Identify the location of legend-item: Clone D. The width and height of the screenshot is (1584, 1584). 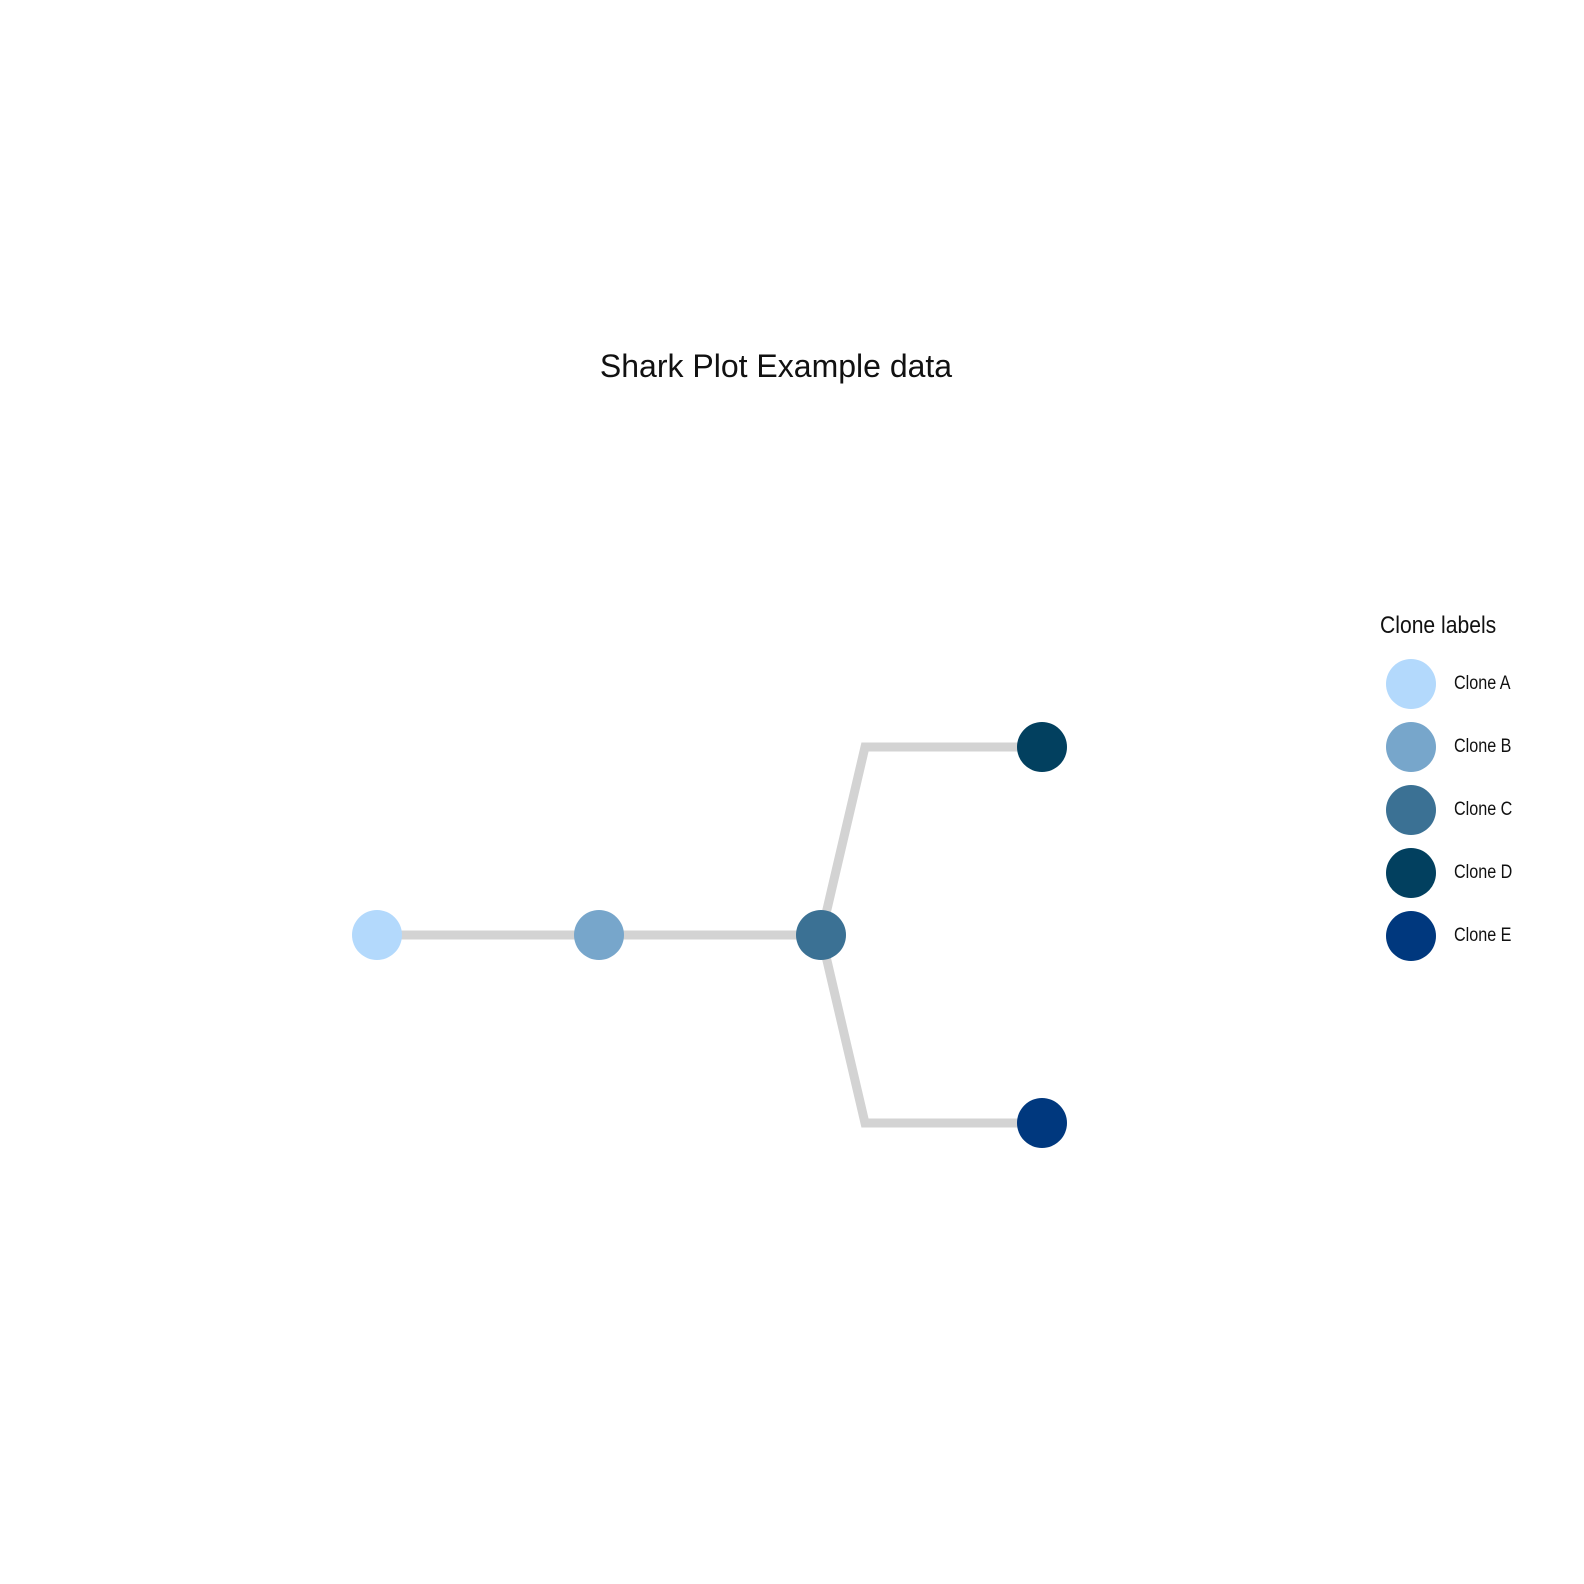
(1470, 872).